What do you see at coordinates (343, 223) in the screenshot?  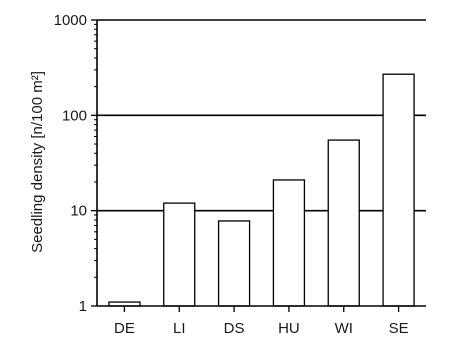 I see `bar-wi` at bounding box center [343, 223].